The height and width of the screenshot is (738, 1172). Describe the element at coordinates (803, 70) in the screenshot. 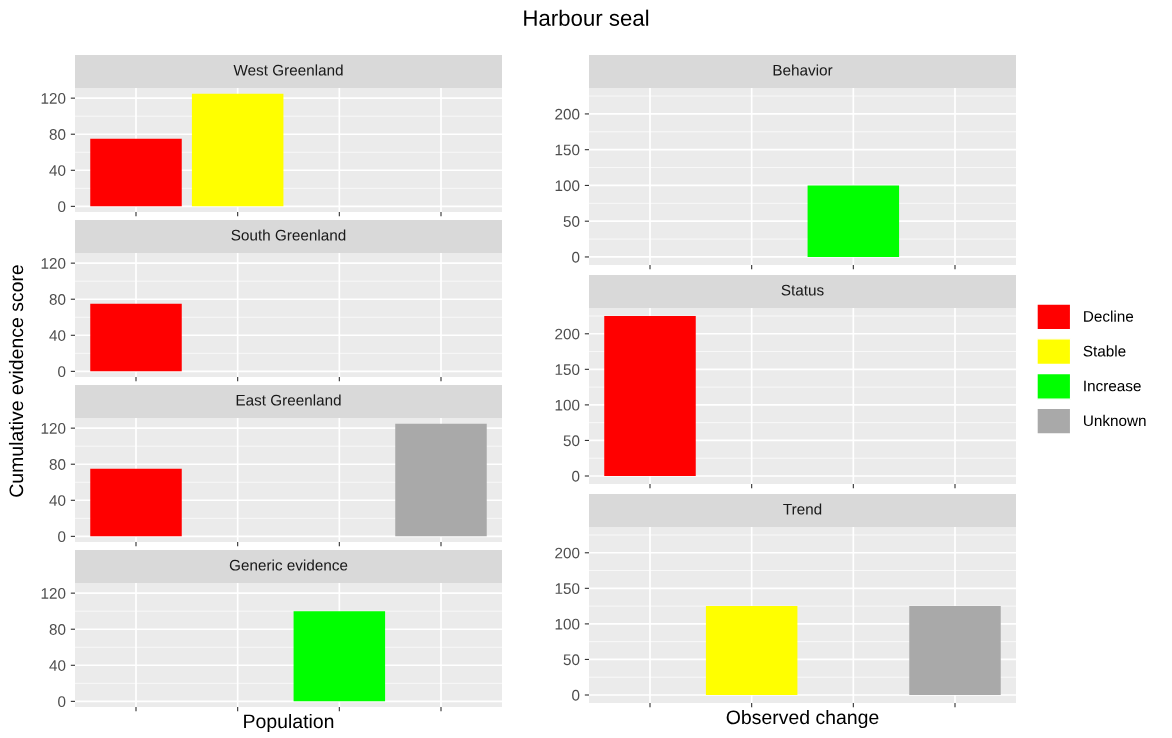

I see `chart-title: Behavior` at that location.